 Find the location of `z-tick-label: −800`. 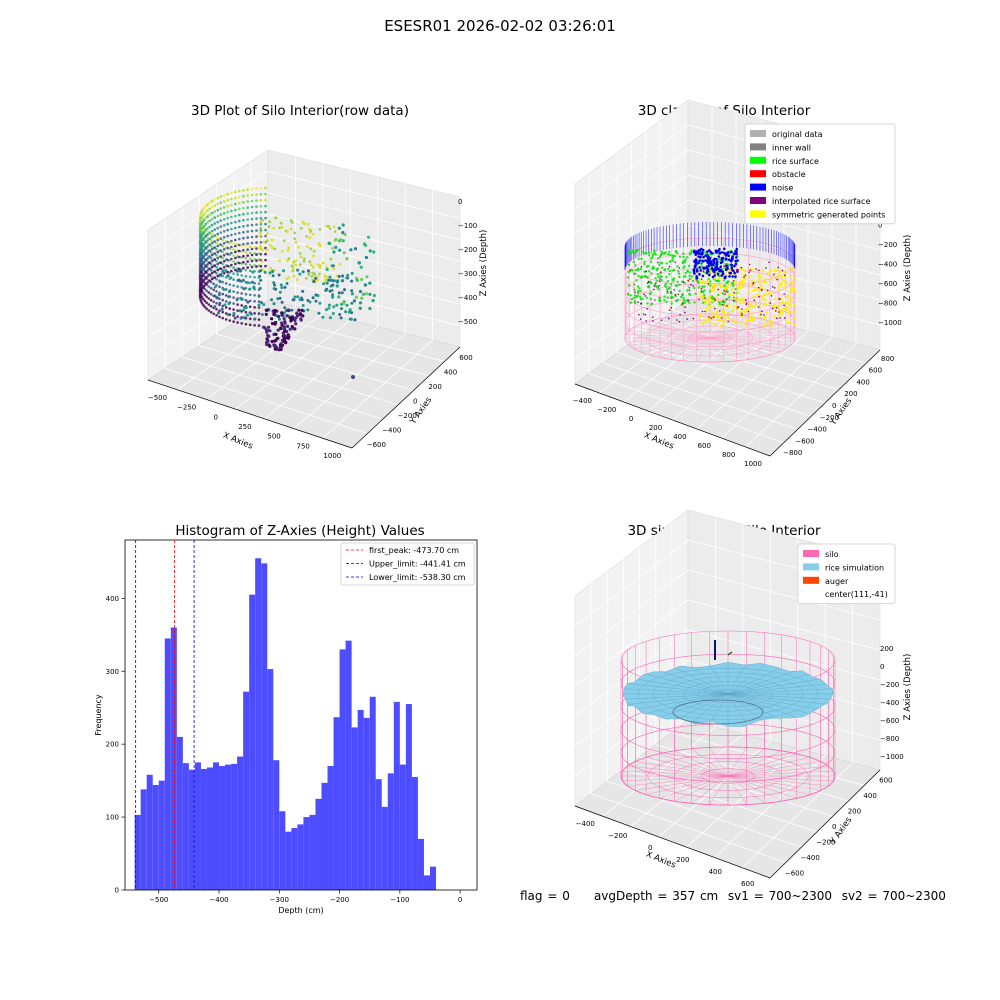

z-tick-label: −800 is located at coordinates (887, 304).